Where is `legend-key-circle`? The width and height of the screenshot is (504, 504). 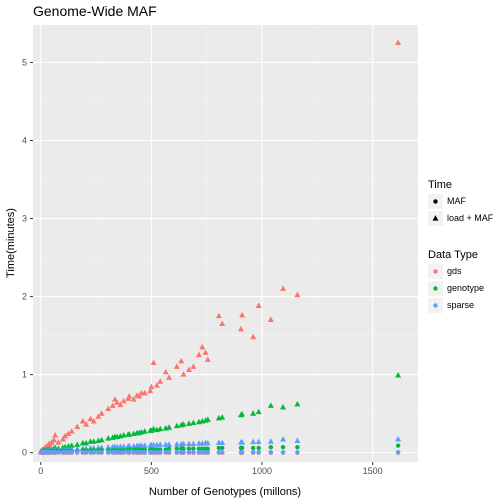 legend-key-circle is located at coordinates (435, 201).